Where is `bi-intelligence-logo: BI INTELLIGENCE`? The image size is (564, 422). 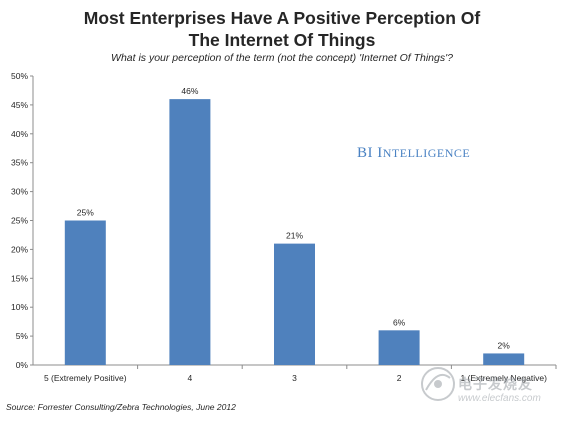
bi-intelligence-logo: BI INTELLIGENCE is located at coordinates (414, 153).